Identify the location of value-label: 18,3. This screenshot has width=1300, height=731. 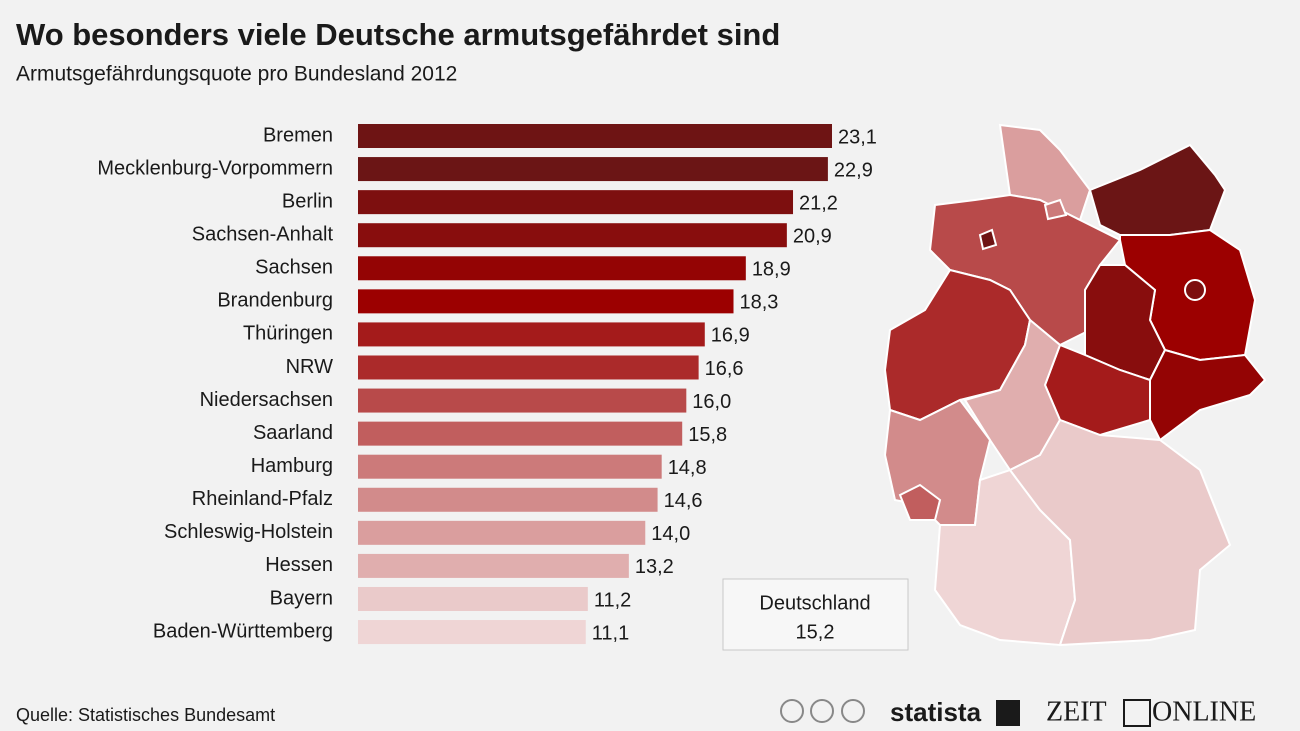
(759, 303).